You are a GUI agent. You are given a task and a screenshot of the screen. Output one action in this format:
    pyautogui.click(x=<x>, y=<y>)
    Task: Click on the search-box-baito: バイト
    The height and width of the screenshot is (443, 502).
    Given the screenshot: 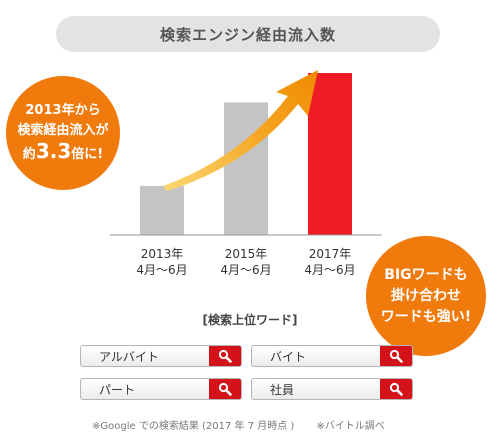 What is the action you would take?
    pyautogui.click(x=332, y=356)
    